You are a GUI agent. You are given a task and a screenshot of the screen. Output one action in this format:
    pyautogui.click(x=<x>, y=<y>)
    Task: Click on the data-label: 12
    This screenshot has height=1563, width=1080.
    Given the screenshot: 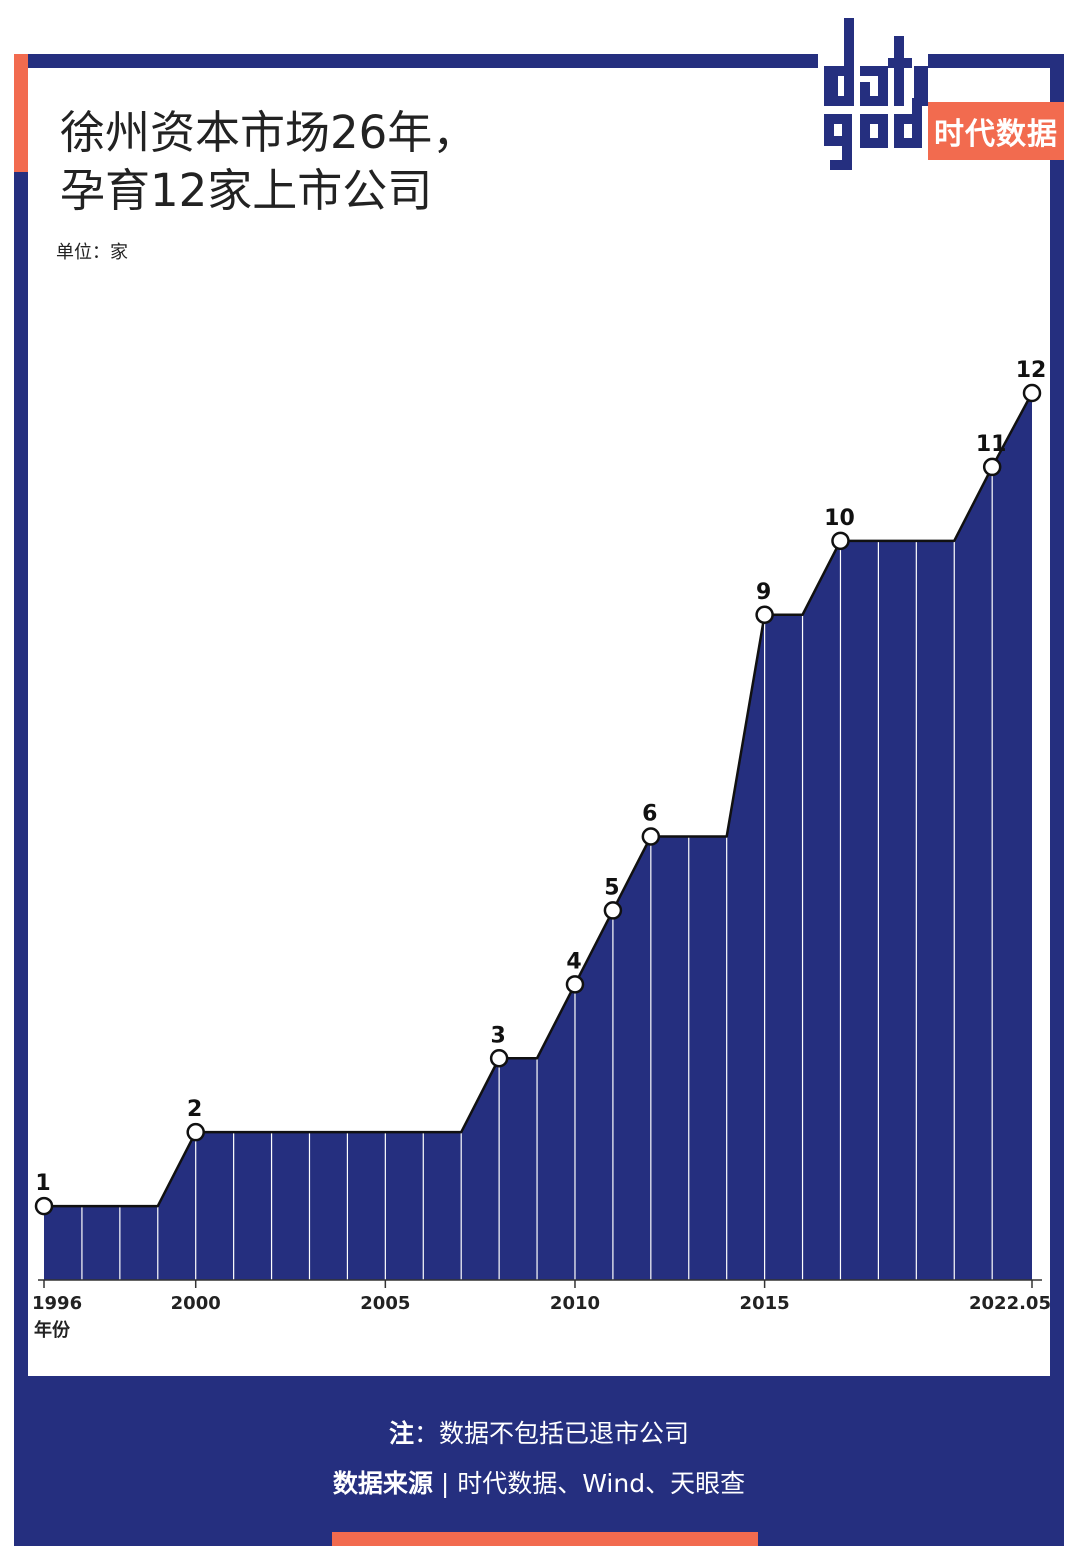 What is the action you would take?
    pyautogui.click(x=1031, y=370)
    